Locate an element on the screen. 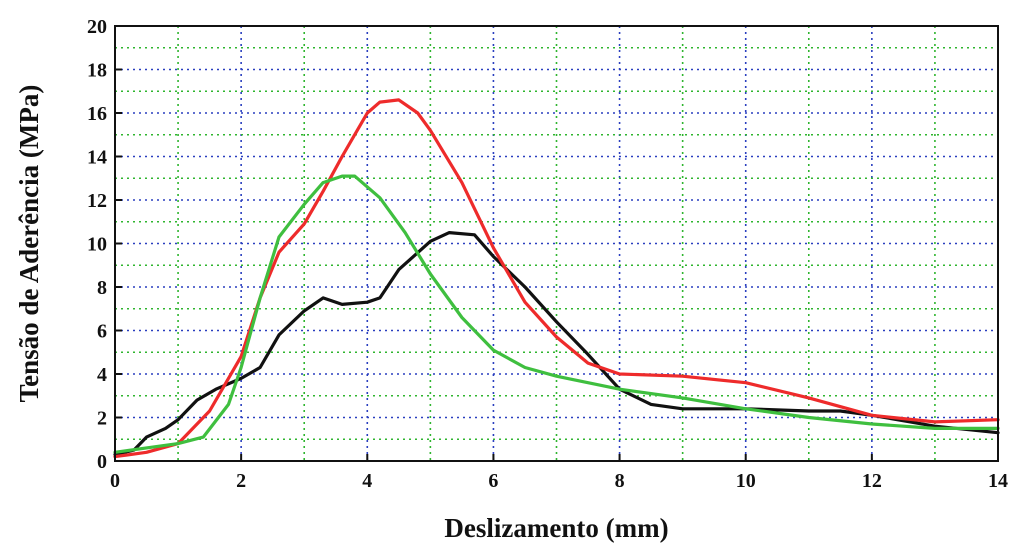  x-tick-label: 0 is located at coordinates (115, 481).